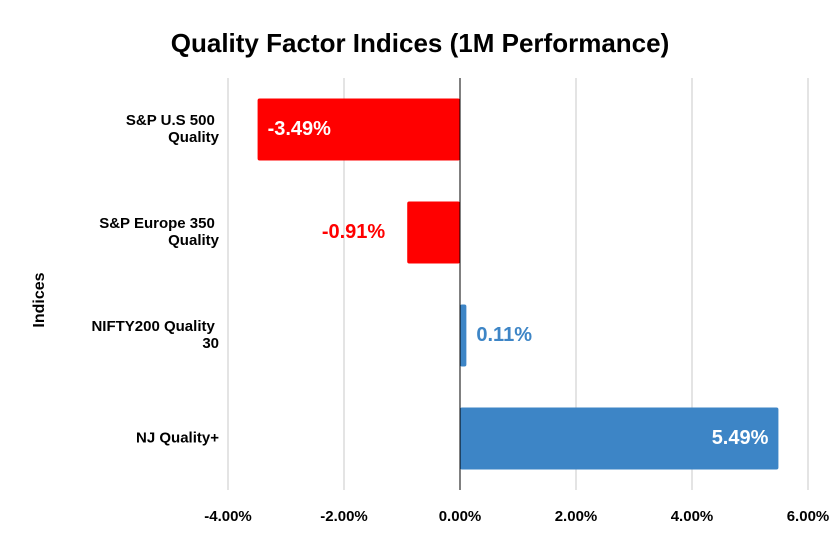  Describe the element at coordinates (155, 335) in the screenshot. I see `y-tick-label: NIFTY200 Quality 30` at that location.